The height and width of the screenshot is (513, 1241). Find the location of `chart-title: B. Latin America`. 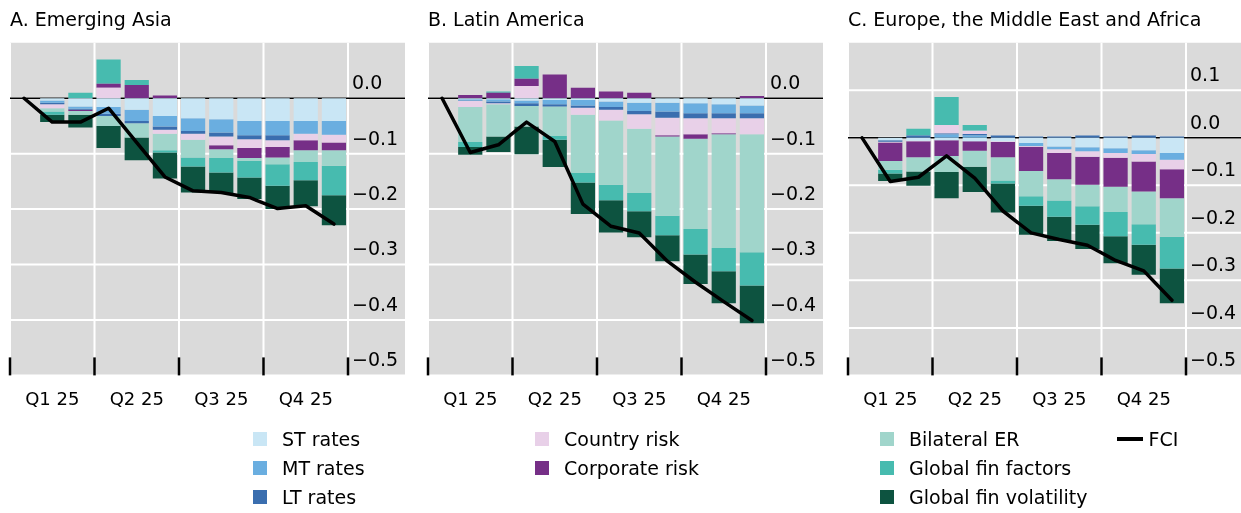

chart-title: B. Latin America is located at coordinates (506, 19).